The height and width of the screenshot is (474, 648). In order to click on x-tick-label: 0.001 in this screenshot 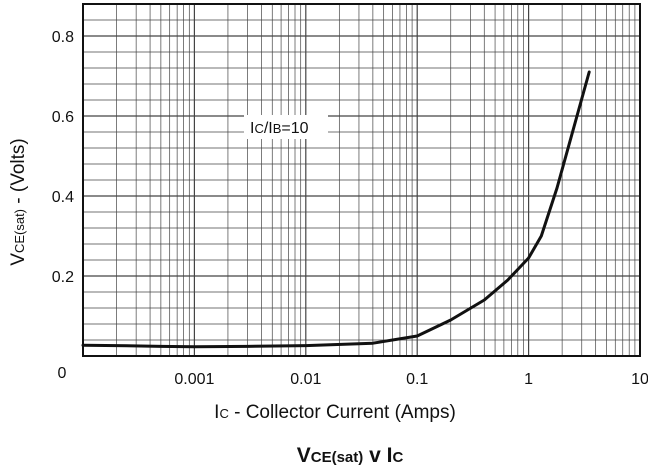, I will do `click(194, 379)`.